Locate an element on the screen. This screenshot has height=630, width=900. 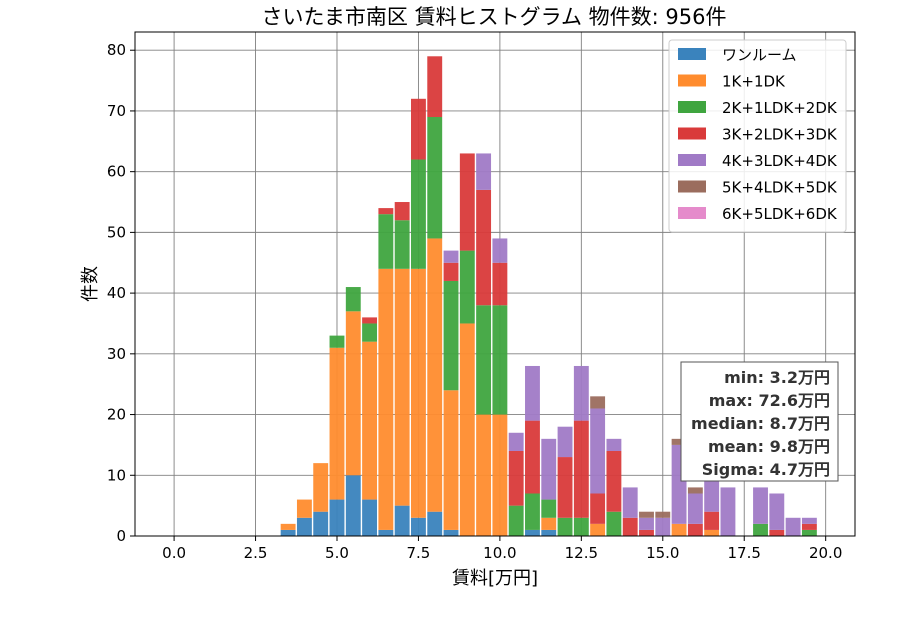
x-tick-label: 20.0 is located at coordinates (825, 553).